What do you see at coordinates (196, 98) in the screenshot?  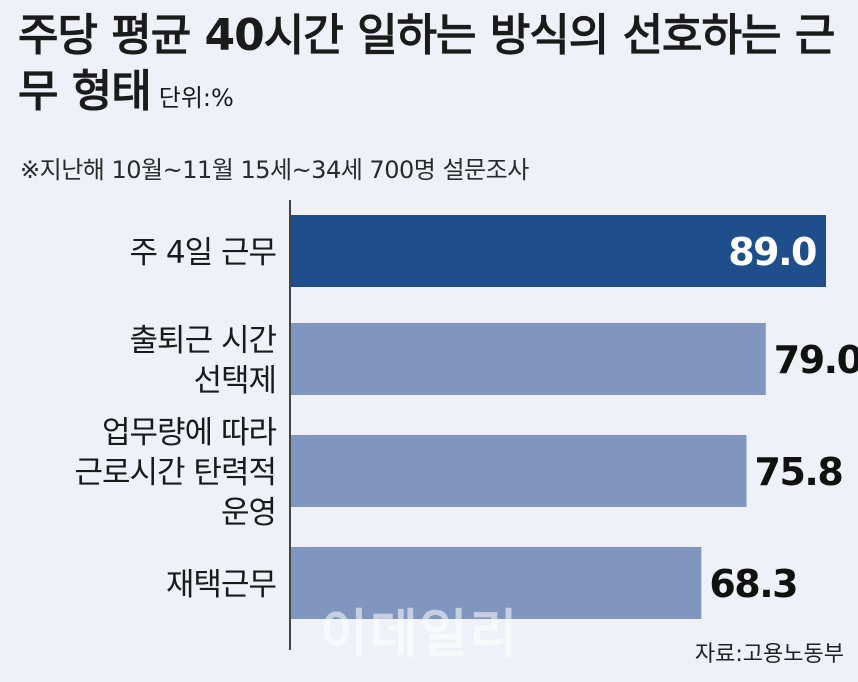 I see `unit-label: 단위:%` at bounding box center [196, 98].